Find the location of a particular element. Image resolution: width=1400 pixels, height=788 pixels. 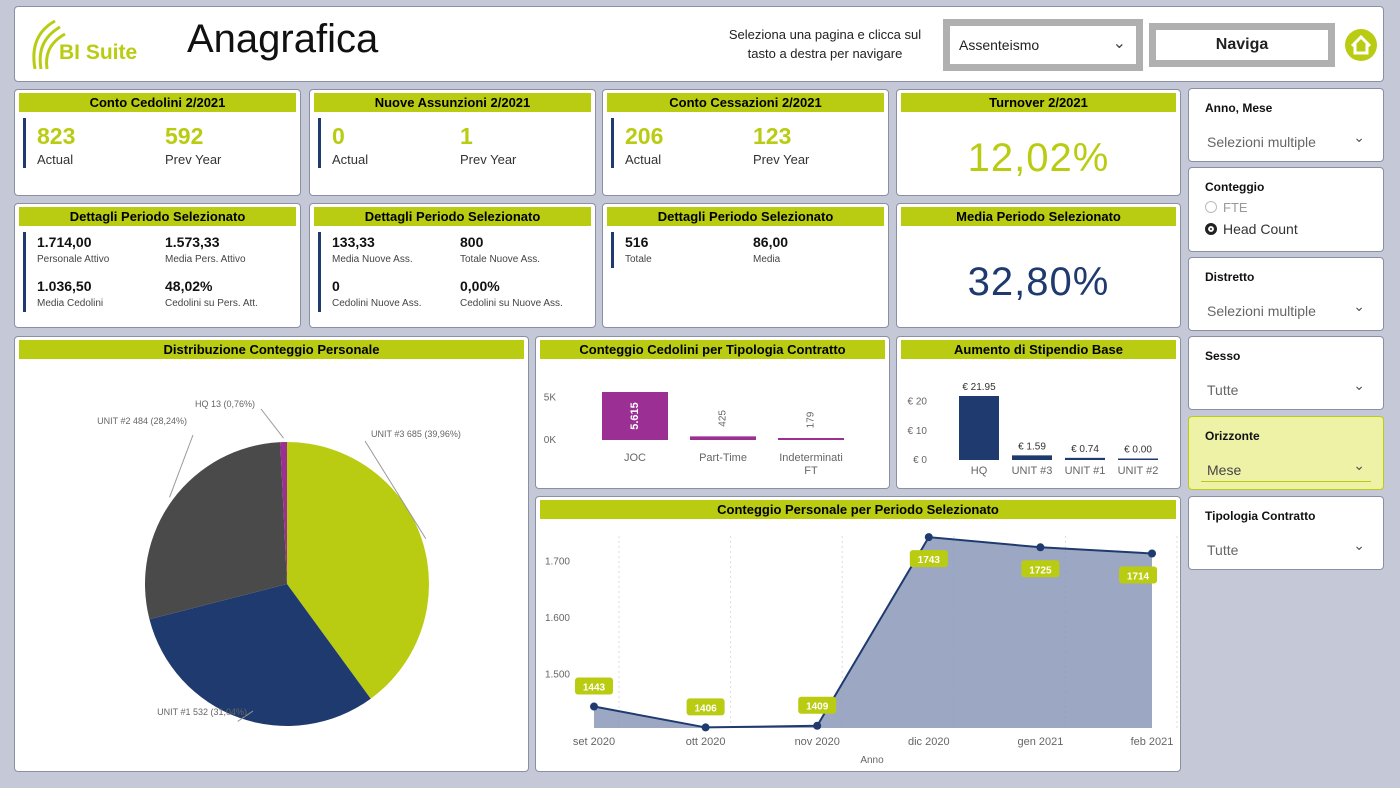

data-label: 1443 is located at coordinates (594, 688).